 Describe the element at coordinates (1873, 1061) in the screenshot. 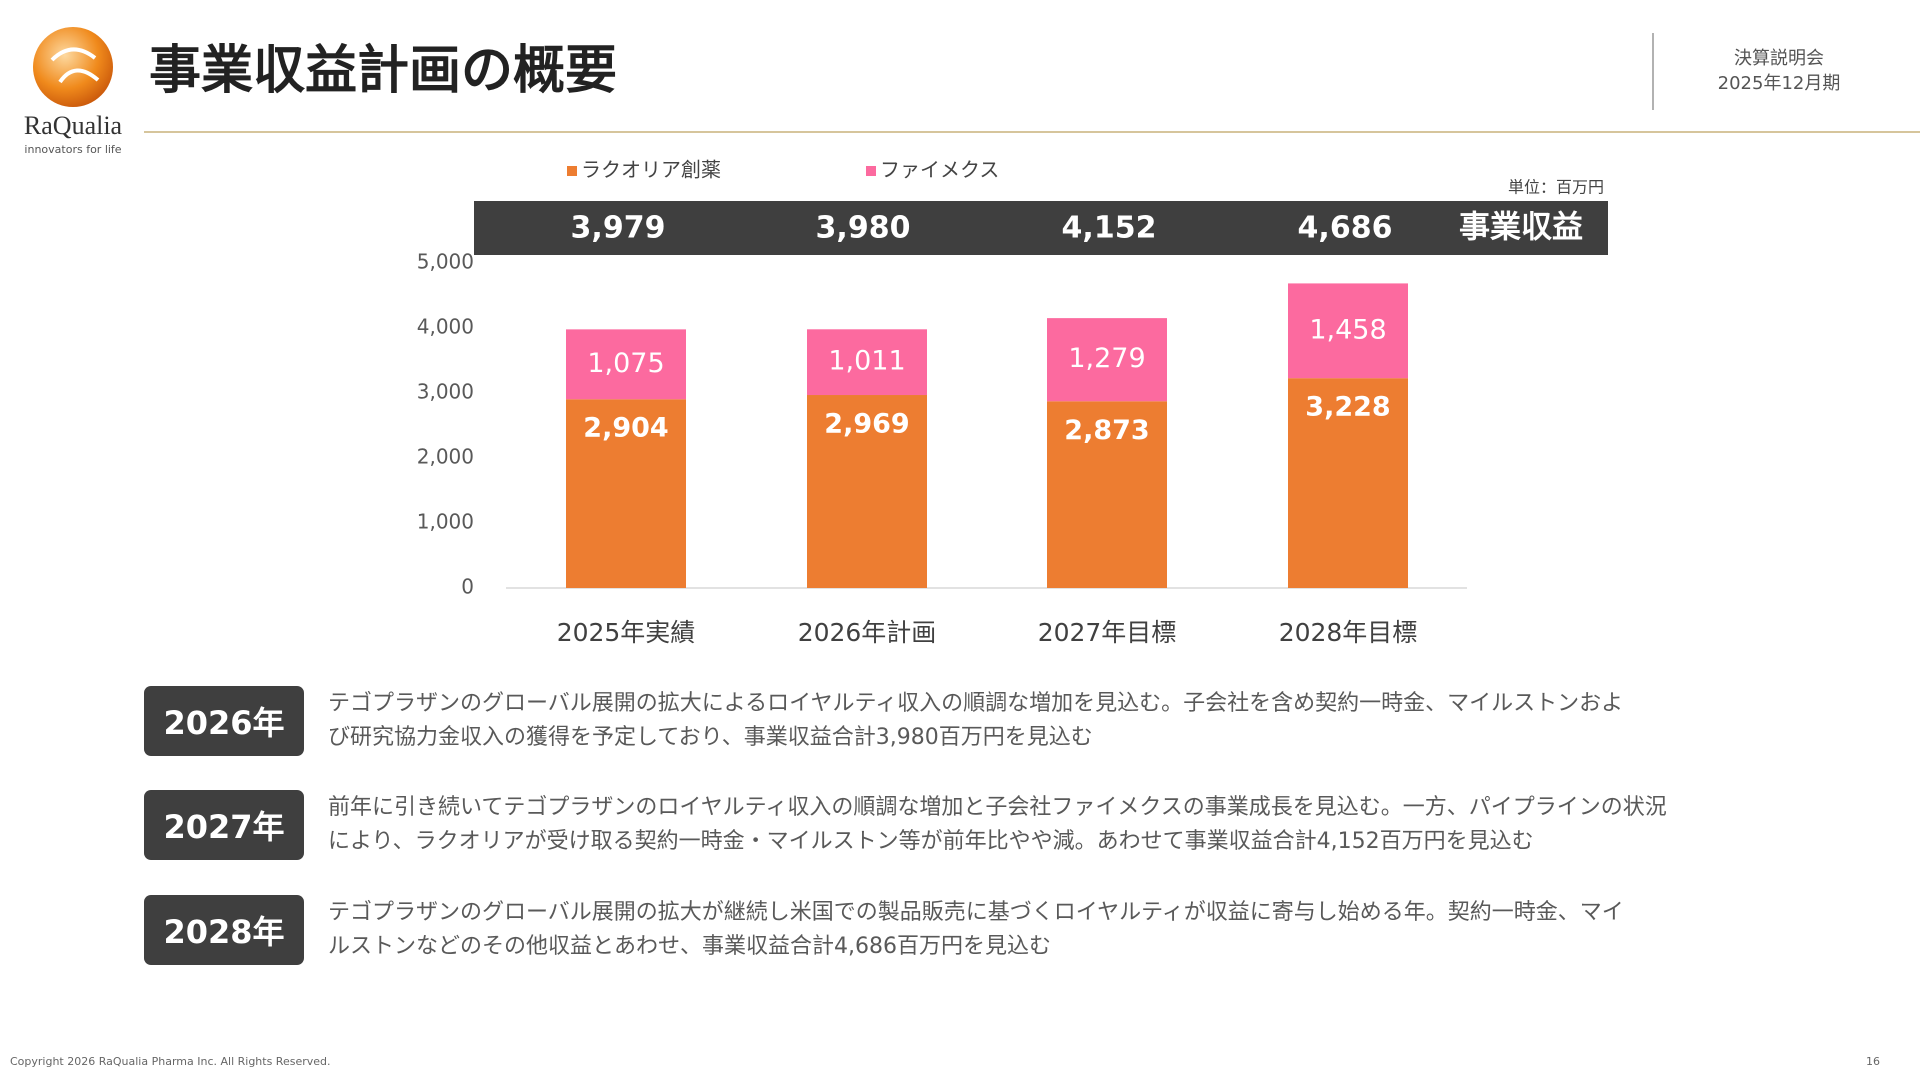

I see `page-number: 16` at that location.